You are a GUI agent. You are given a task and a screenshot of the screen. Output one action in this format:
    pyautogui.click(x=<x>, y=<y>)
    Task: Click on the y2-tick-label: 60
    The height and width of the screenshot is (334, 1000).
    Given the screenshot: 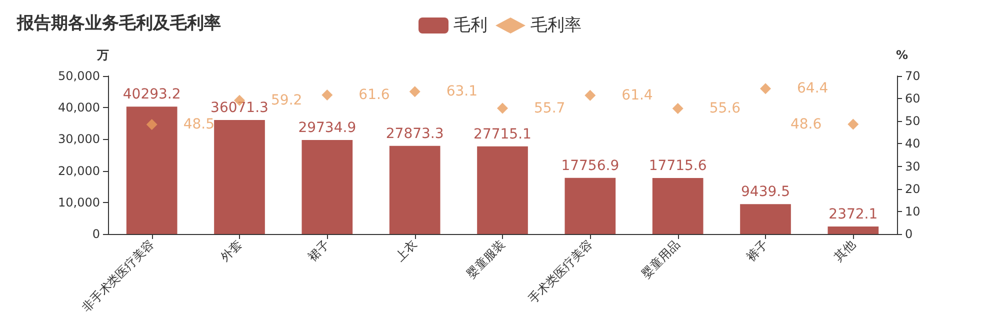 What is the action you would take?
    pyautogui.click(x=912, y=99)
    